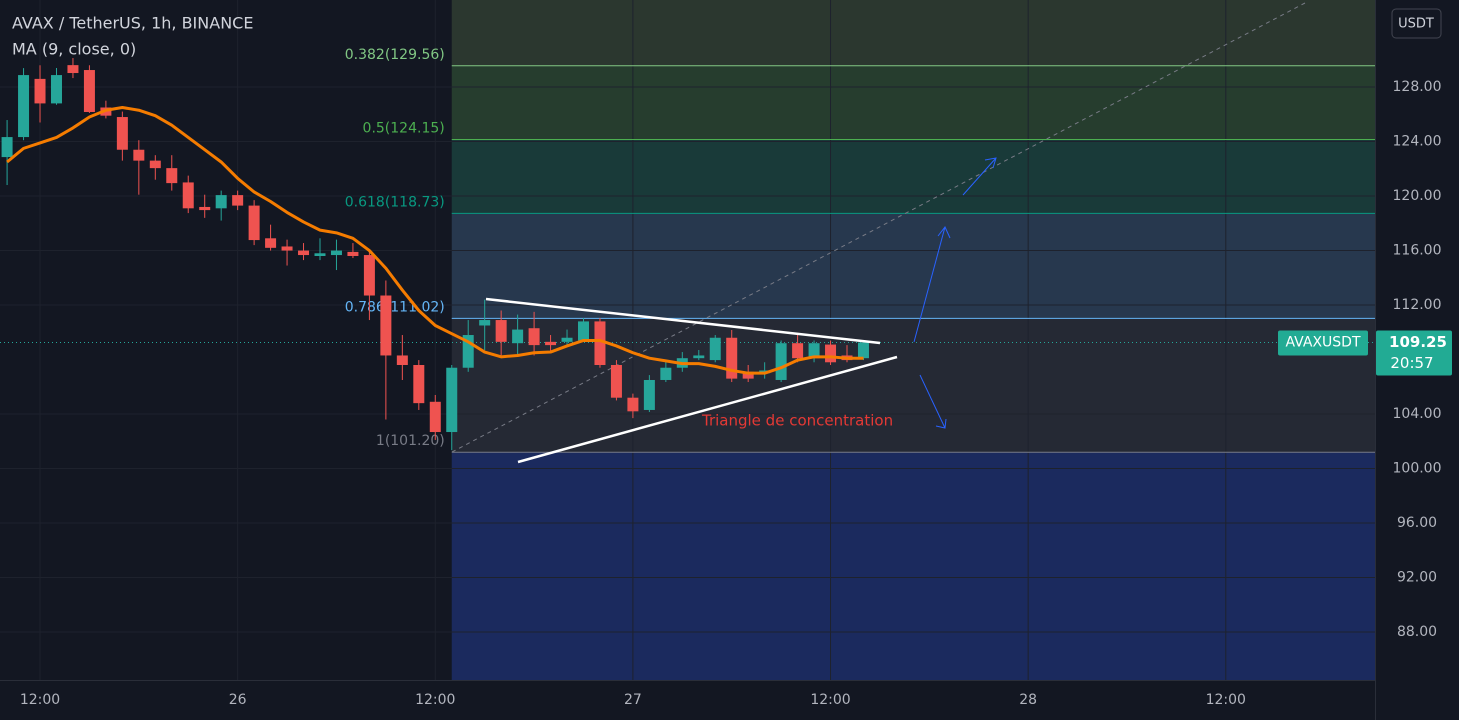  I want to click on time-axis, so click(729, 700).